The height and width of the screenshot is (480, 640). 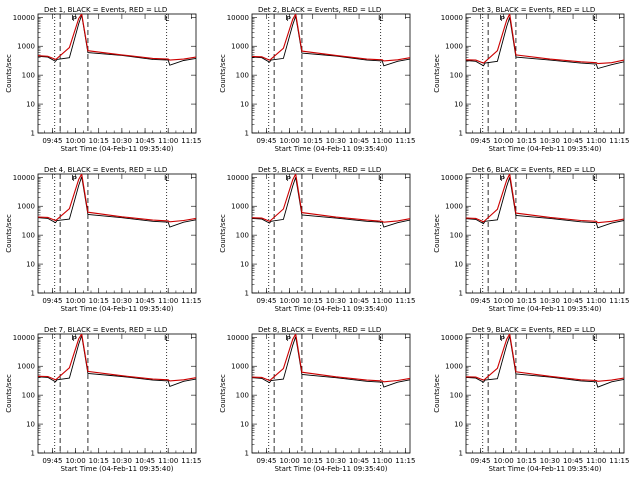 I want to click on panel-title: Det 6, BLACK = Events, RED = LLD, so click(x=533, y=170).